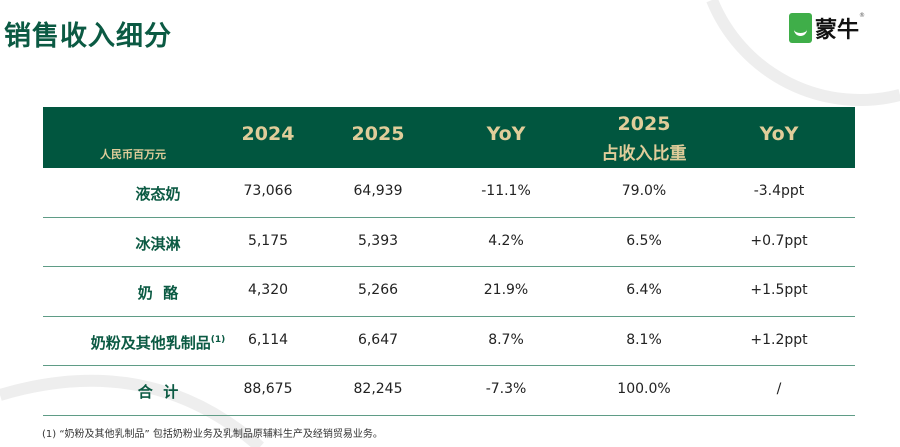 The image size is (900, 447). I want to click on logo-text: 蒙牛, so click(837, 30).